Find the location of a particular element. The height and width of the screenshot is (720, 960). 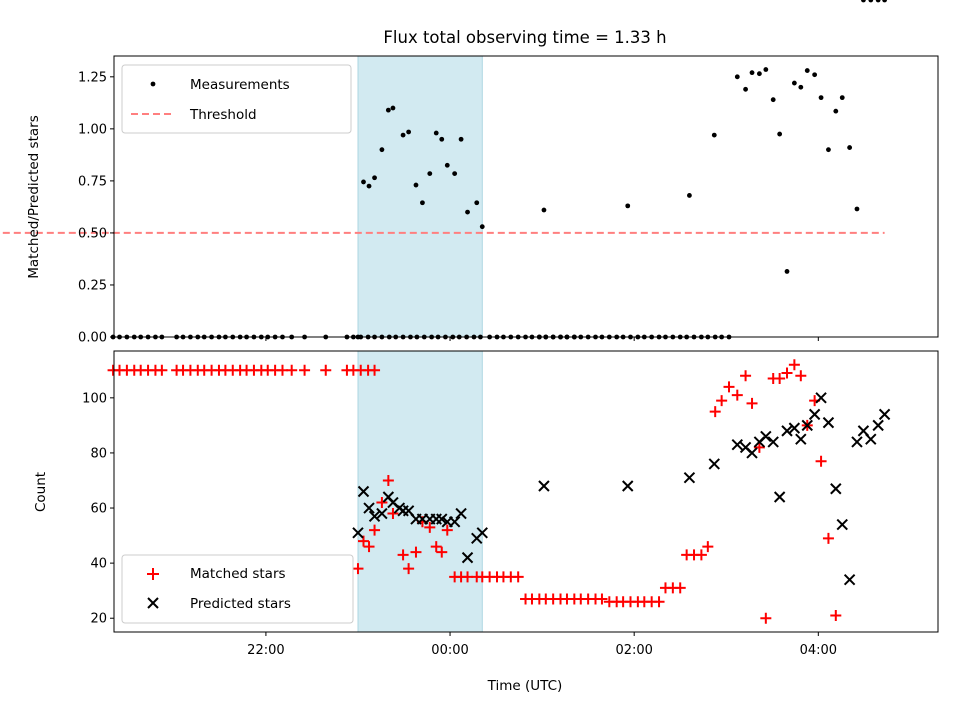

top-panel-shaded-region is located at coordinates (420, 196).